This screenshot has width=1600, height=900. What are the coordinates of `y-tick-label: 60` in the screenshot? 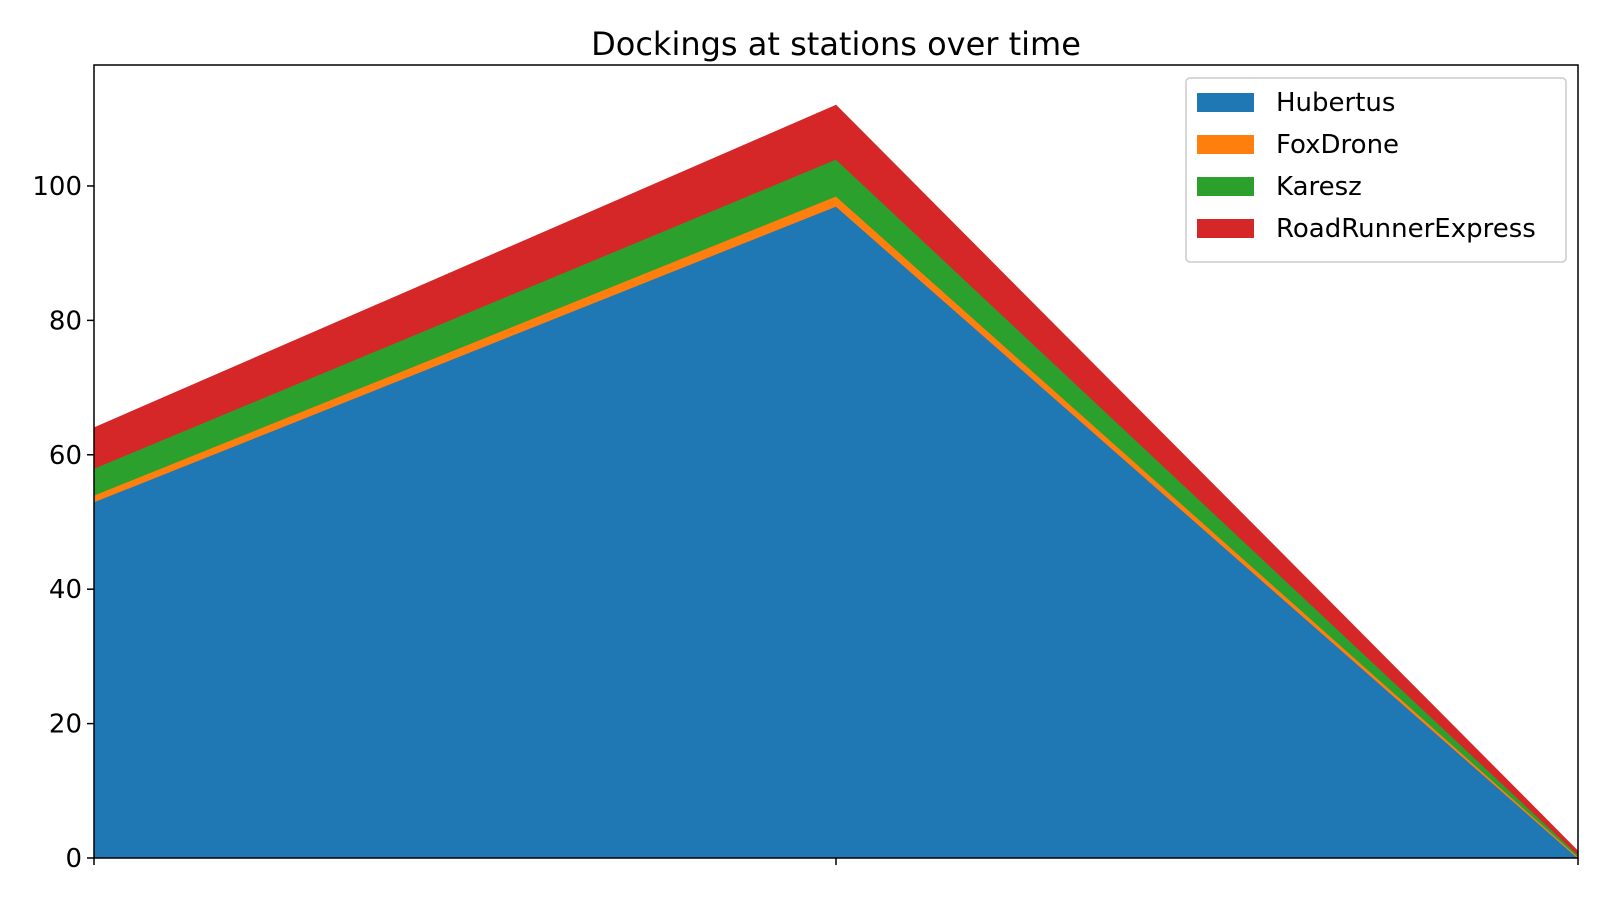 It's located at (65, 456).